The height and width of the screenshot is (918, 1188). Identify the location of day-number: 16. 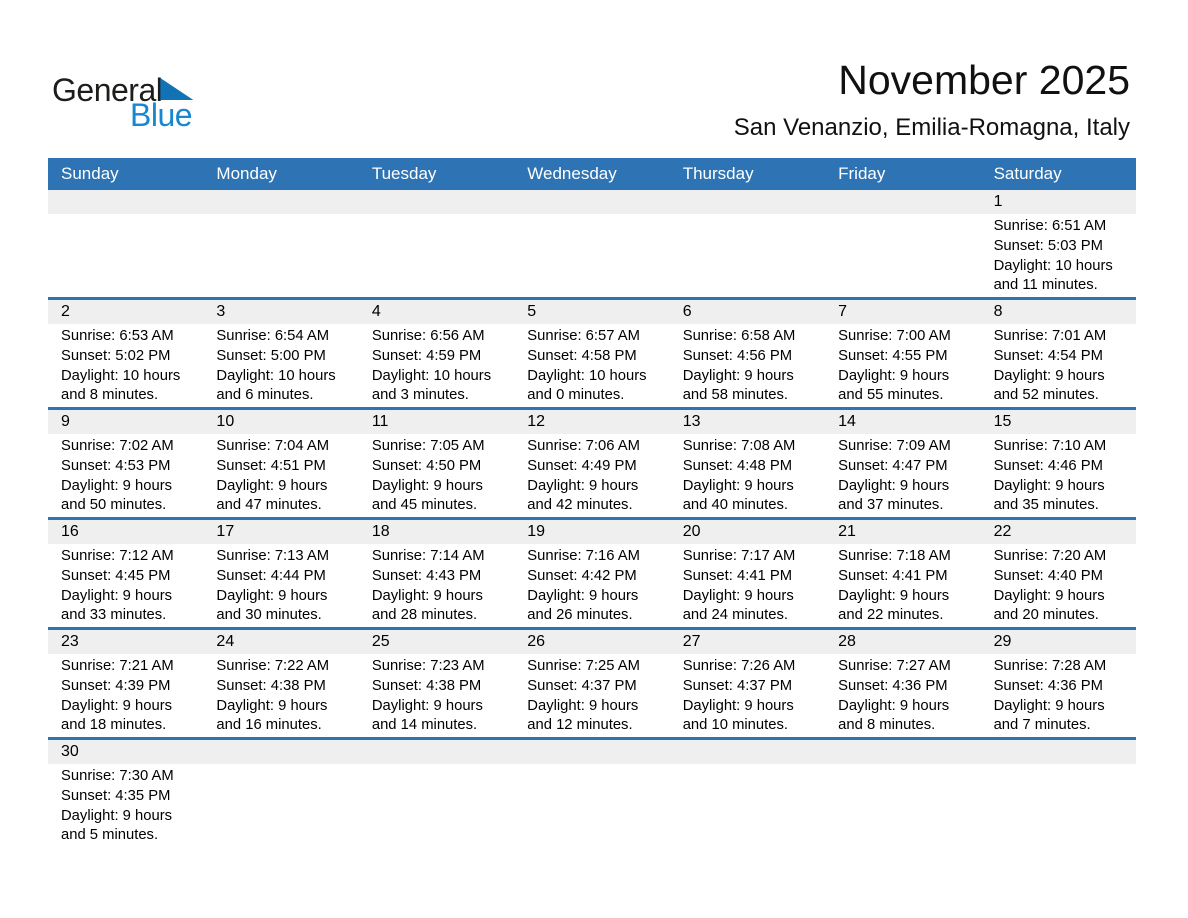
(126, 532).